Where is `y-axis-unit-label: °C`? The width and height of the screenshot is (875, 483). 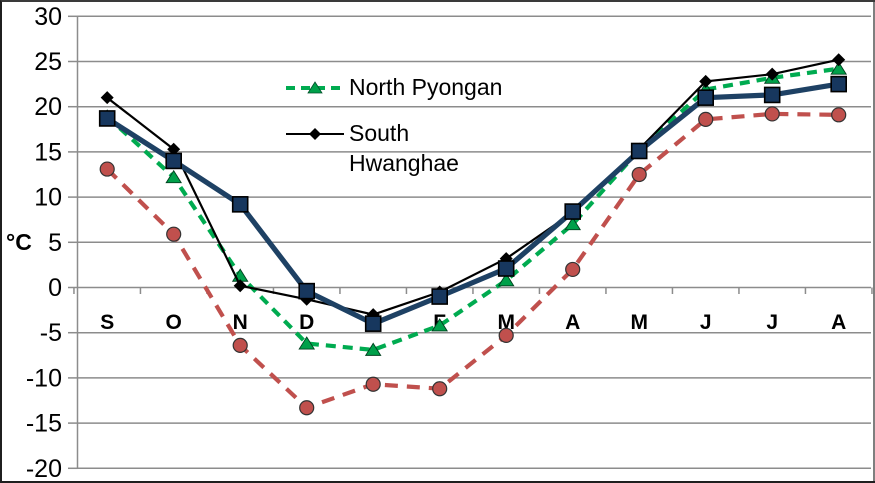
y-axis-unit-label: °C is located at coordinates (19, 242).